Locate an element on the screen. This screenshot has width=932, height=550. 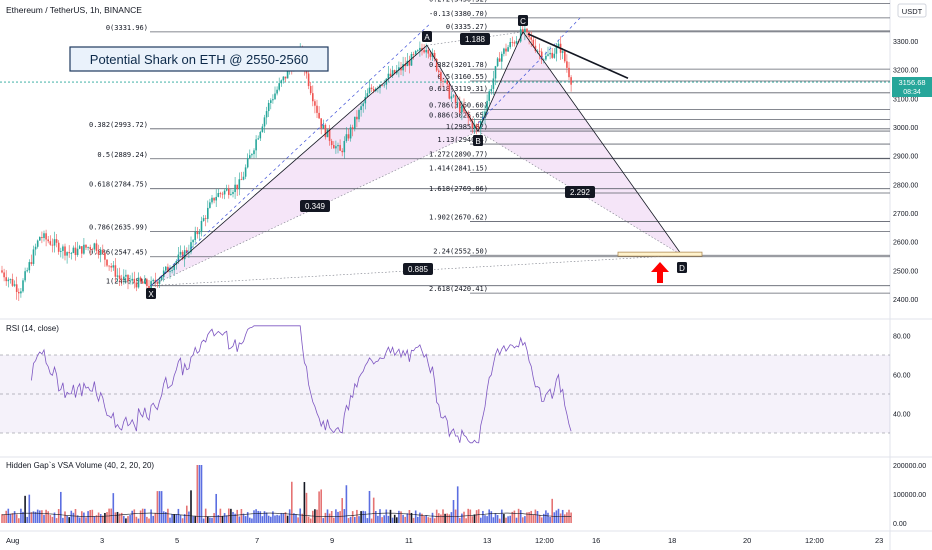
point-a-box is located at coordinates (427, 36).